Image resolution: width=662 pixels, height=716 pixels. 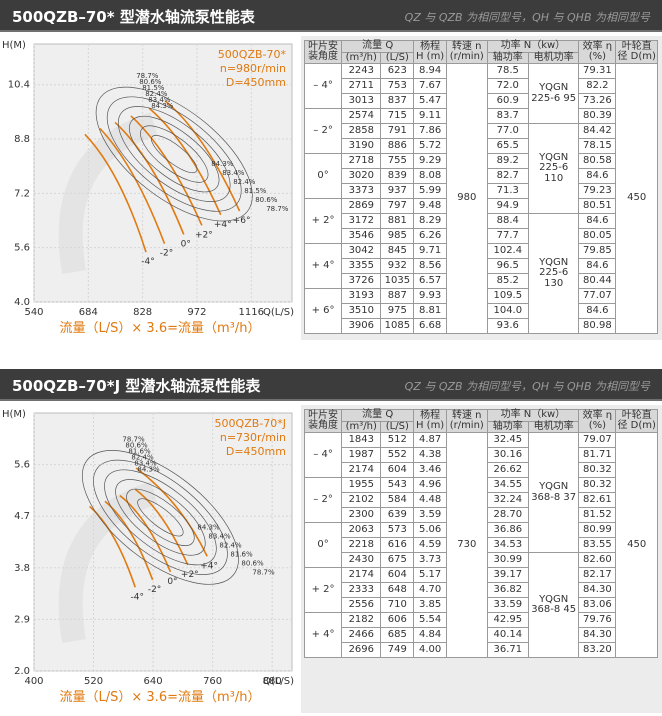 What do you see at coordinates (361, 191) in the screenshot?
I see `flow-m3h-cell: 3373` at bounding box center [361, 191].